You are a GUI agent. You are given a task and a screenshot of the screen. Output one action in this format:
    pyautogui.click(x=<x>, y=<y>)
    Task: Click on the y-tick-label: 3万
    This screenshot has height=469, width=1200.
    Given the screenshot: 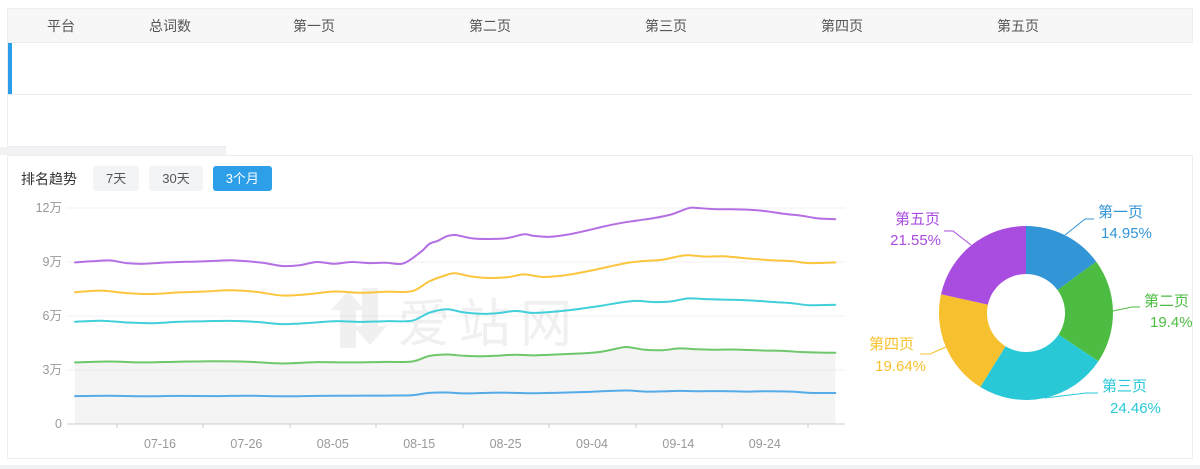 What is the action you would take?
    pyautogui.click(x=52, y=370)
    